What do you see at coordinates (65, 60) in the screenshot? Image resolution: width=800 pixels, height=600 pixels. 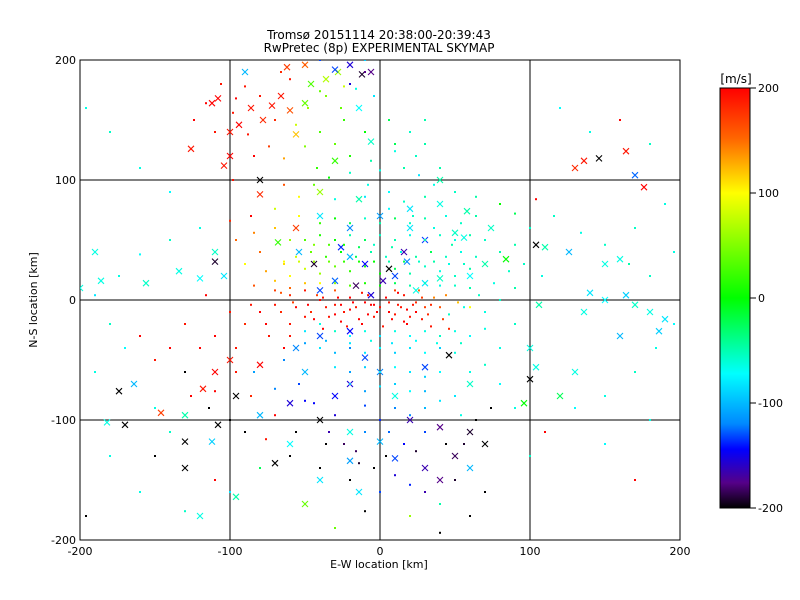 I see `y-tick-label: 200` at bounding box center [65, 60].